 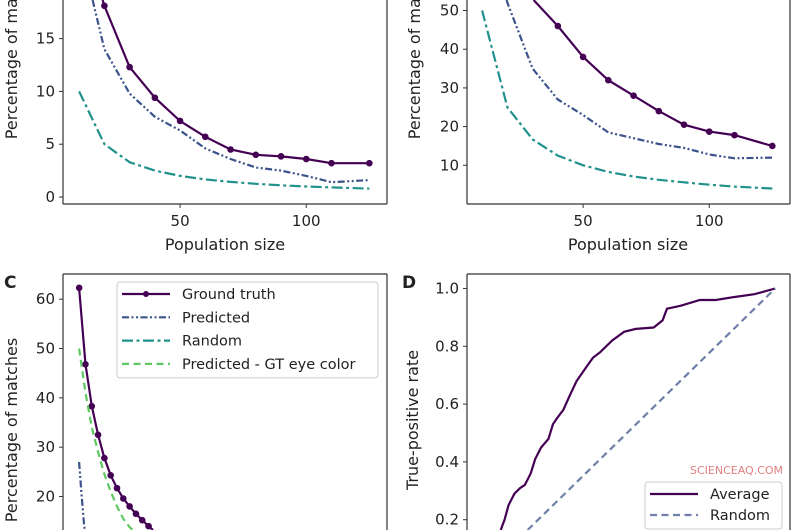 I want to click on legend-marker, so click(x=146, y=294).